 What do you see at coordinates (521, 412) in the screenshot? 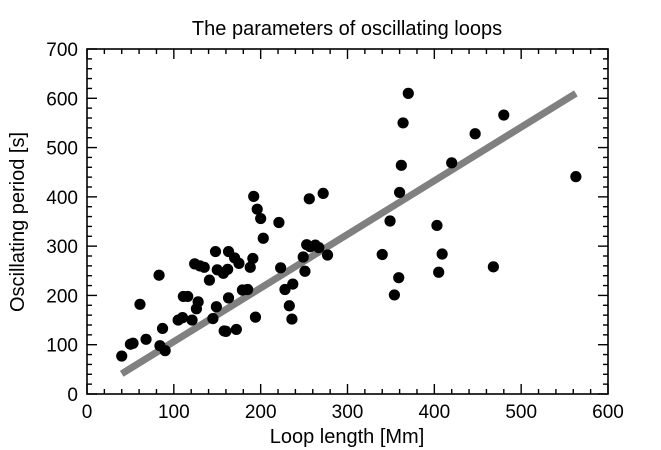
I see `x-tick-label: 500` at bounding box center [521, 412].